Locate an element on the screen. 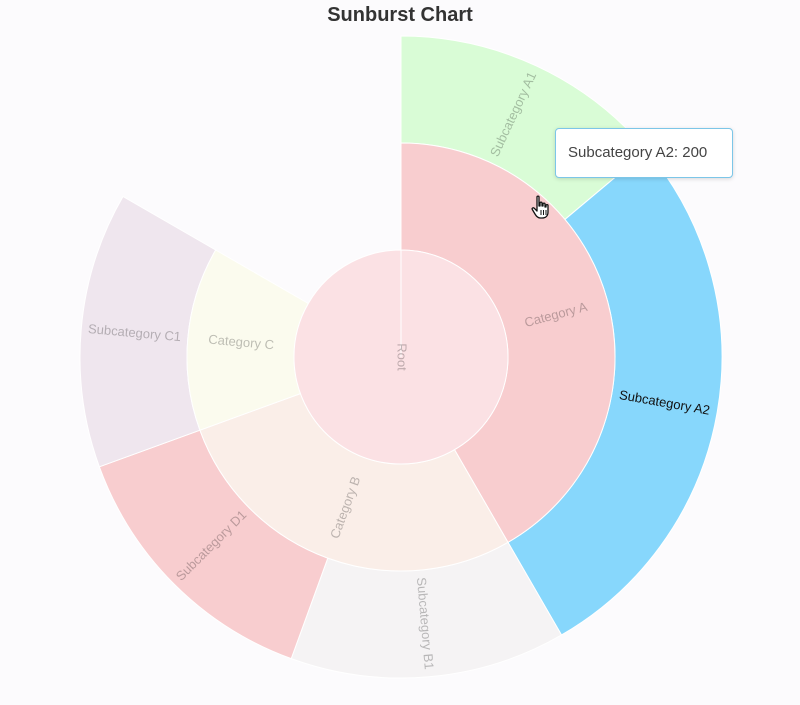 Image resolution: width=800 pixels, height=705 pixels. tooltip: Subcategory A2: 200 is located at coordinates (644, 153).